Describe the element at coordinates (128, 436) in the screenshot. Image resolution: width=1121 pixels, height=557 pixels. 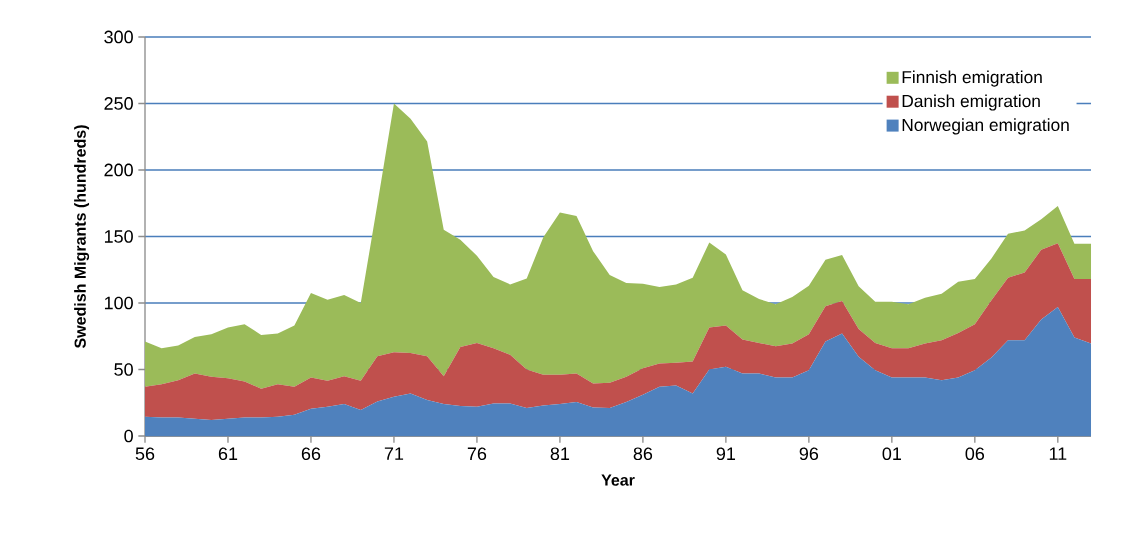
I see `y-tick-label: 0` at that location.